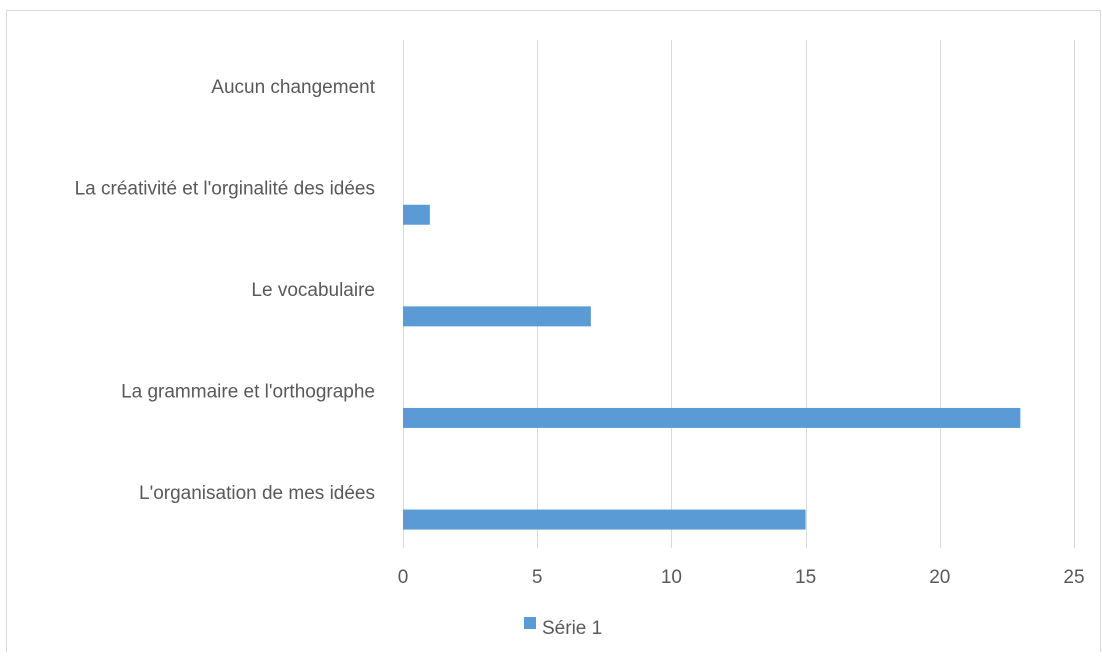  Describe the element at coordinates (293, 87) in the screenshot. I see `category-label: Aucun changement` at that location.